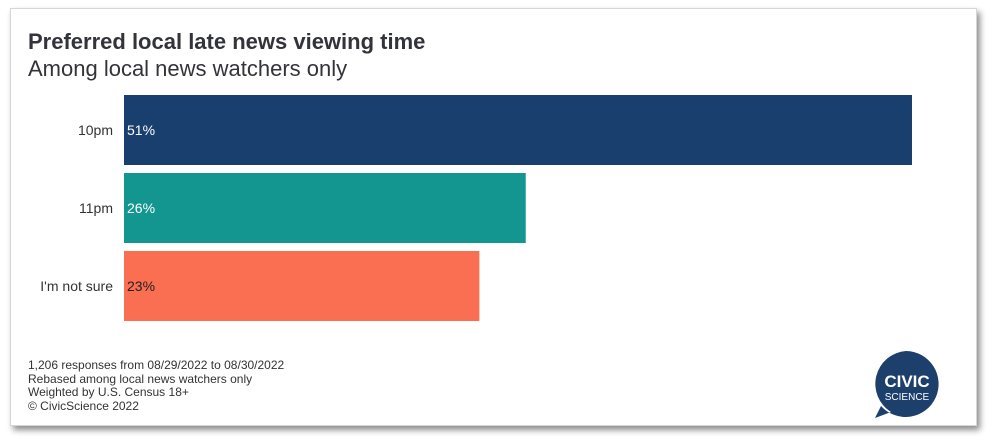  What do you see at coordinates (141, 286) in the screenshot?
I see `value-label-2: 23%` at bounding box center [141, 286].